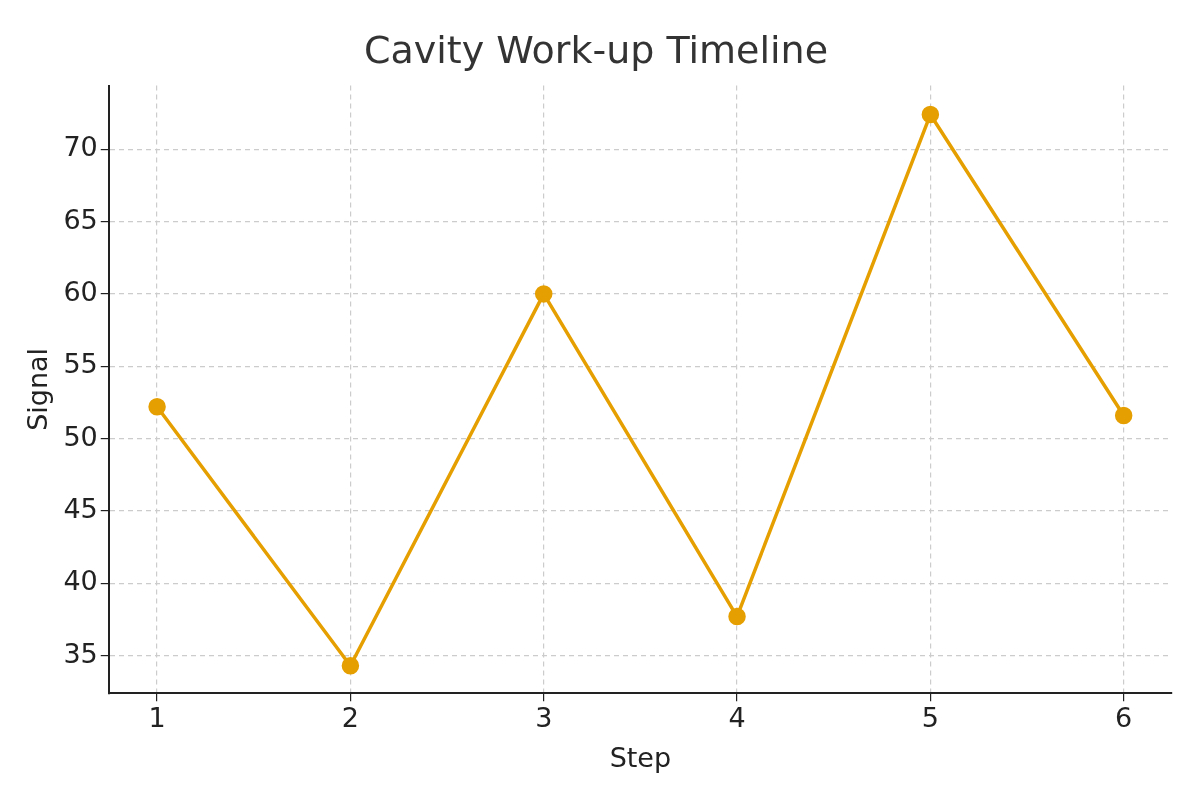 The image size is (1200, 800). What do you see at coordinates (640, 757) in the screenshot?
I see `x-axis-title: Step` at bounding box center [640, 757].